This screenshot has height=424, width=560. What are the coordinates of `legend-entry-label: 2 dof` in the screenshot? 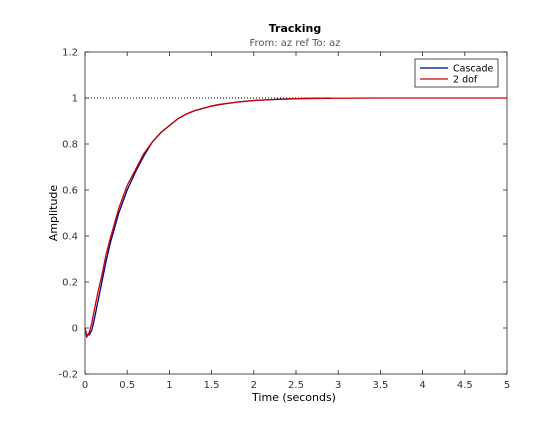 It's located at (465, 80).